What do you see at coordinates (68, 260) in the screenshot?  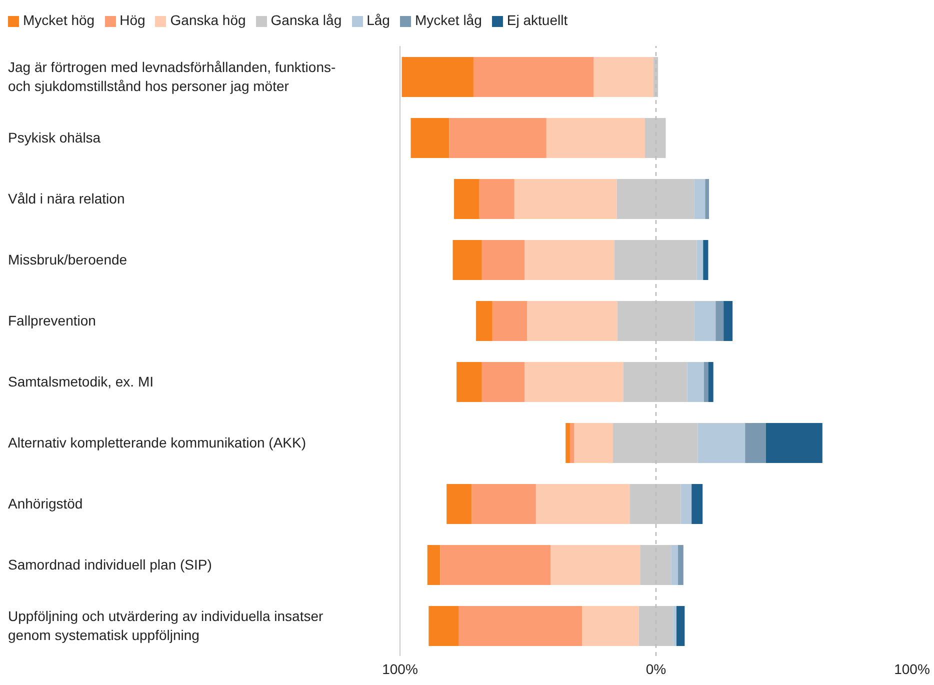 I see `y-tick-label: Missbruk/beroende` at bounding box center [68, 260].